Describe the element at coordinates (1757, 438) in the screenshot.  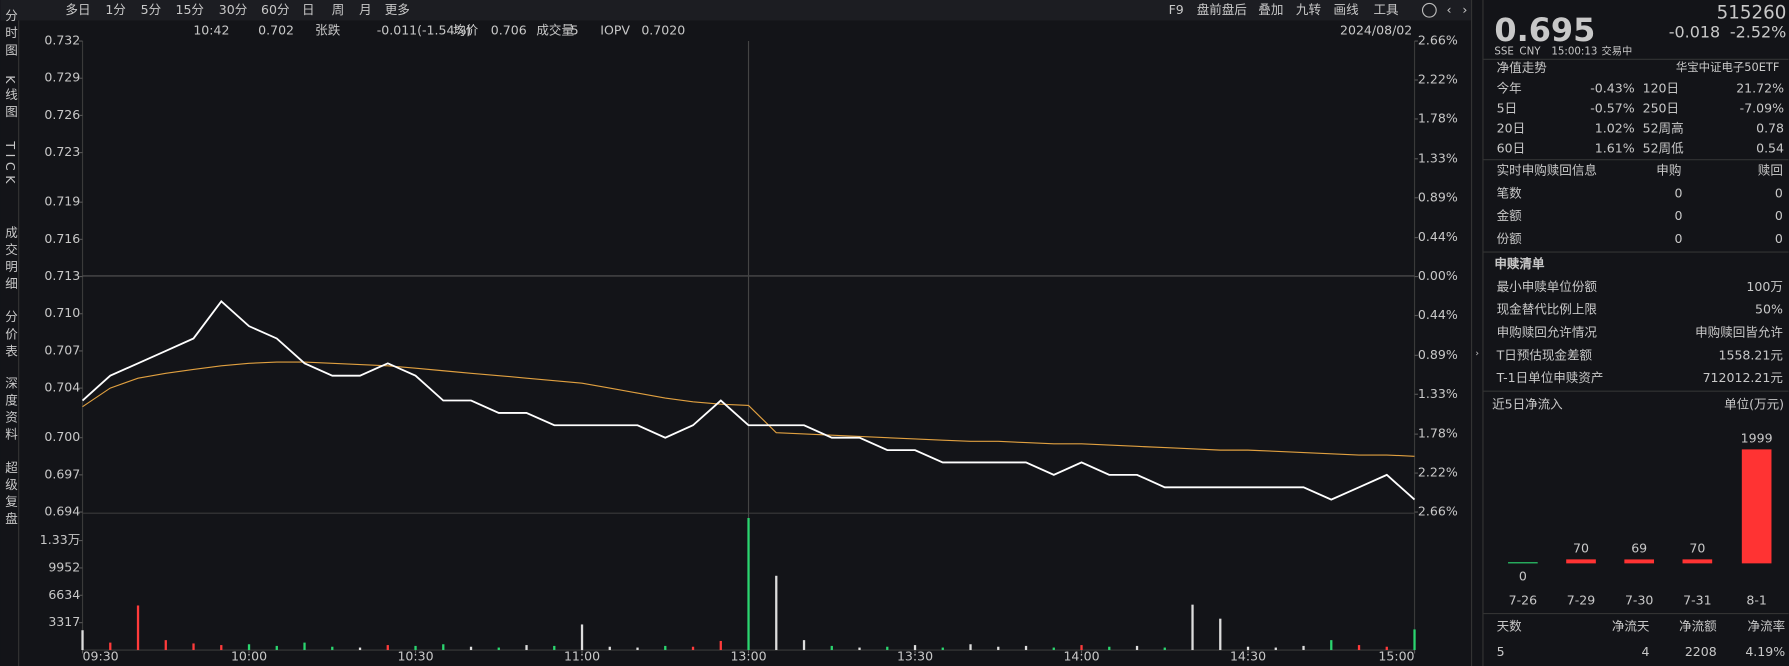
I see `inflow-value-label: 1999` at that location.